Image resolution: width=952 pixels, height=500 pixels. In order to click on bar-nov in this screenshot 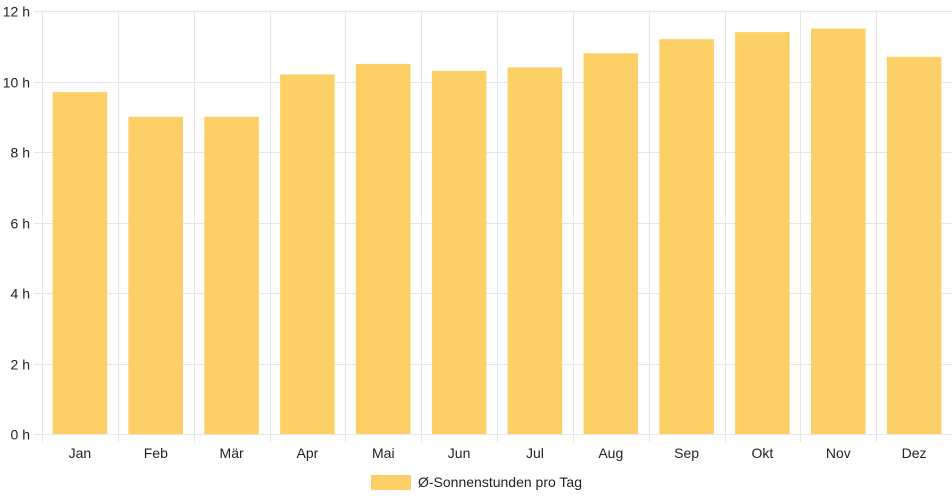, I will do `click(838, 231)`.